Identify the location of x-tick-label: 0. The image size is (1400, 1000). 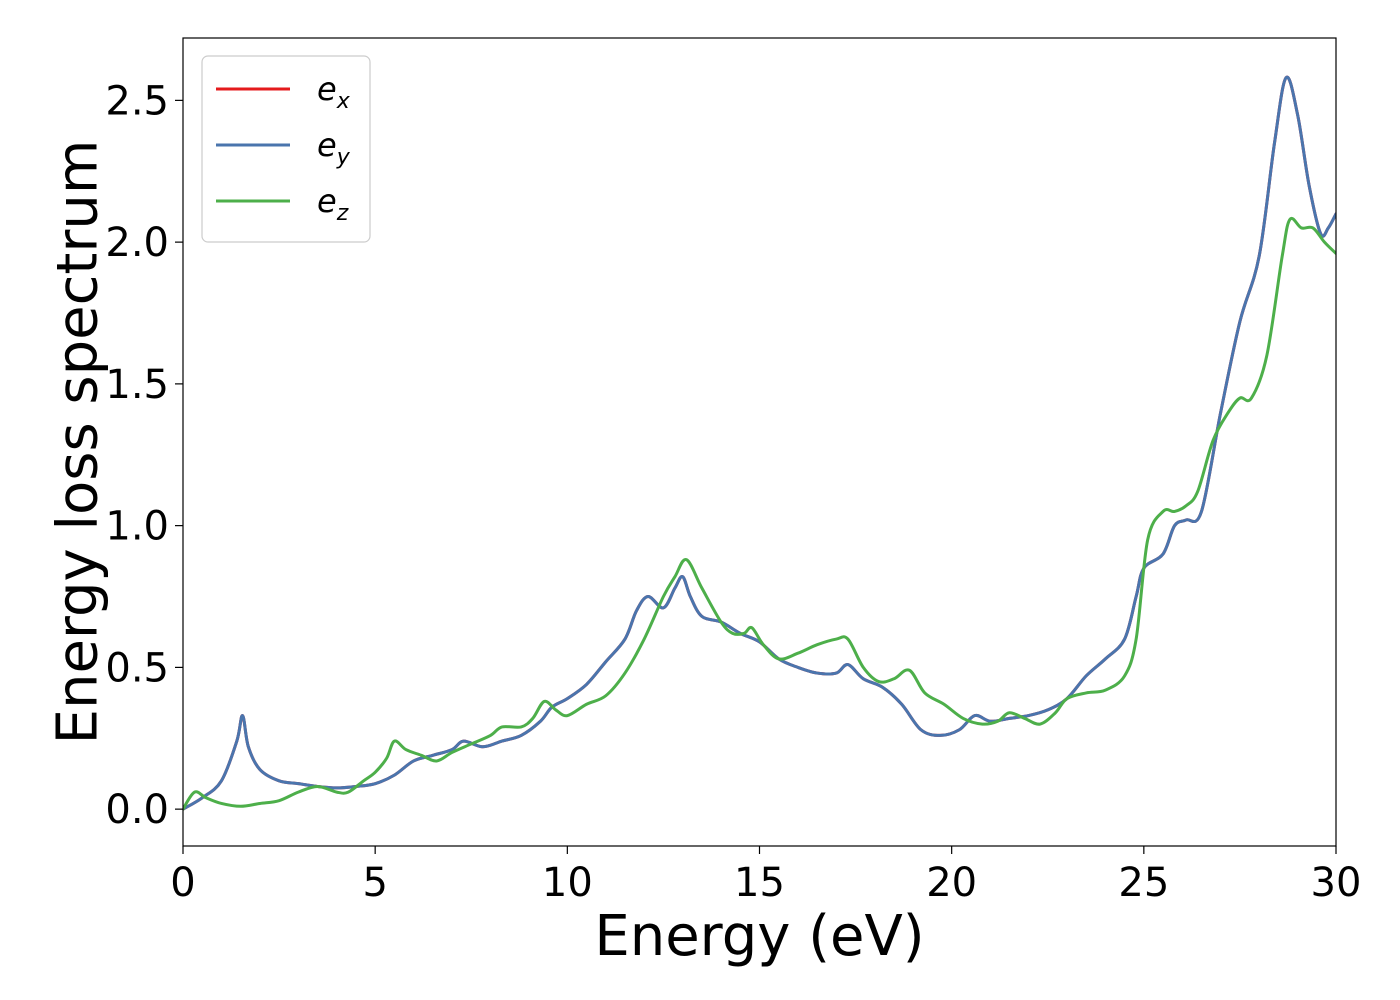
(182, 883).